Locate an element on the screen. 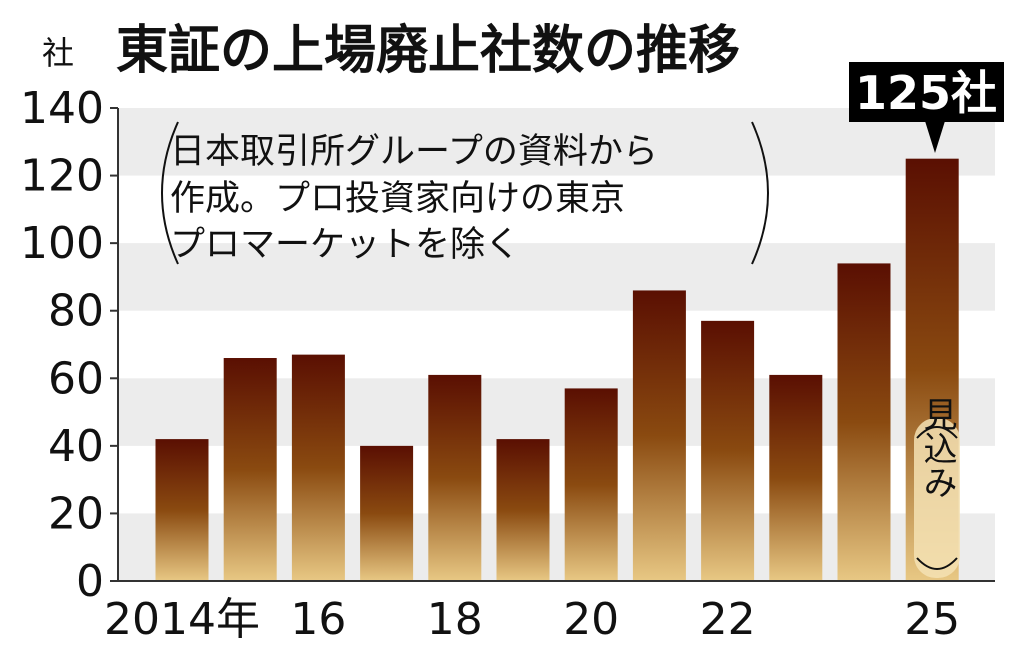 This screenshot has width=1024, height=654. note-line-1: 日本取引所グループの資料から is located at coordinates (414, 152).